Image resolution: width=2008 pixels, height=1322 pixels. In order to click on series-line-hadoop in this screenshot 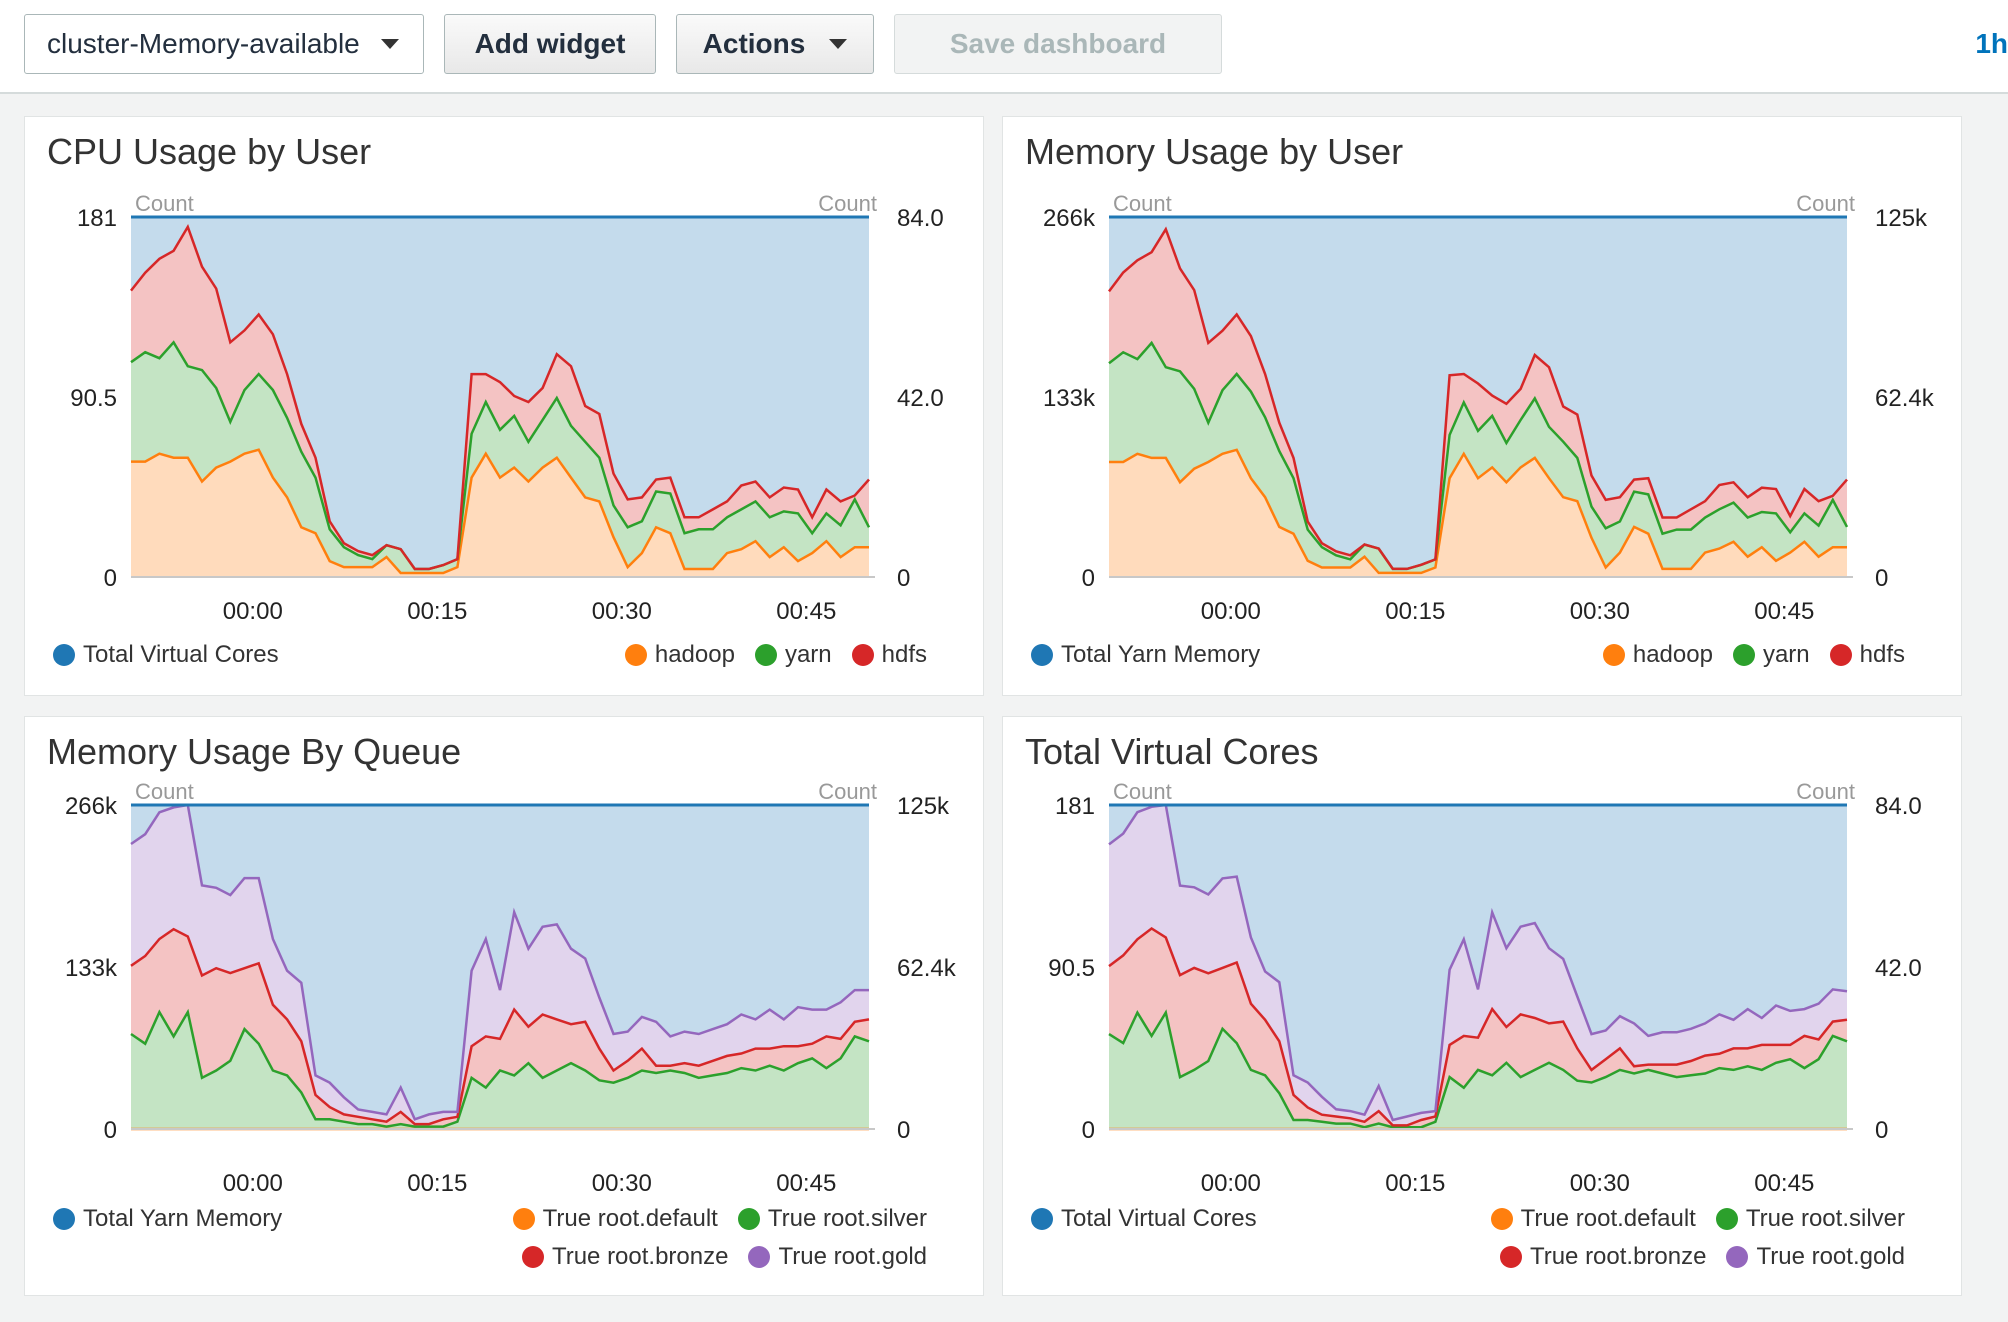, I will do `click(500, 511)`.